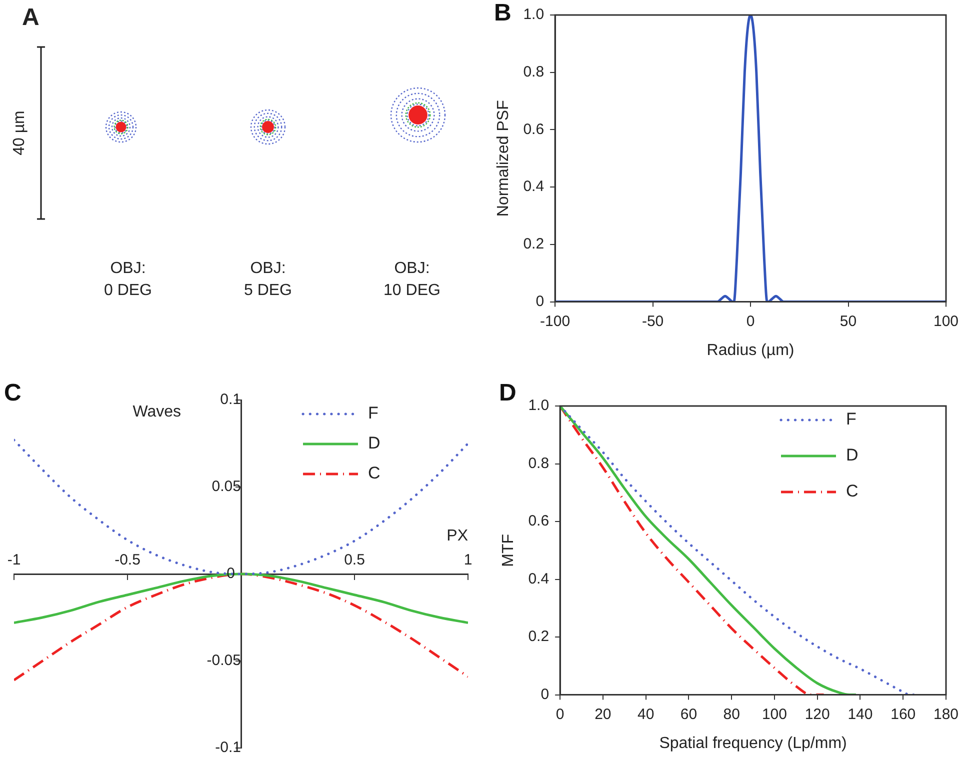 The width and height of the screenshot is (966, 763). I want to click on text: A, so click(31, 18).